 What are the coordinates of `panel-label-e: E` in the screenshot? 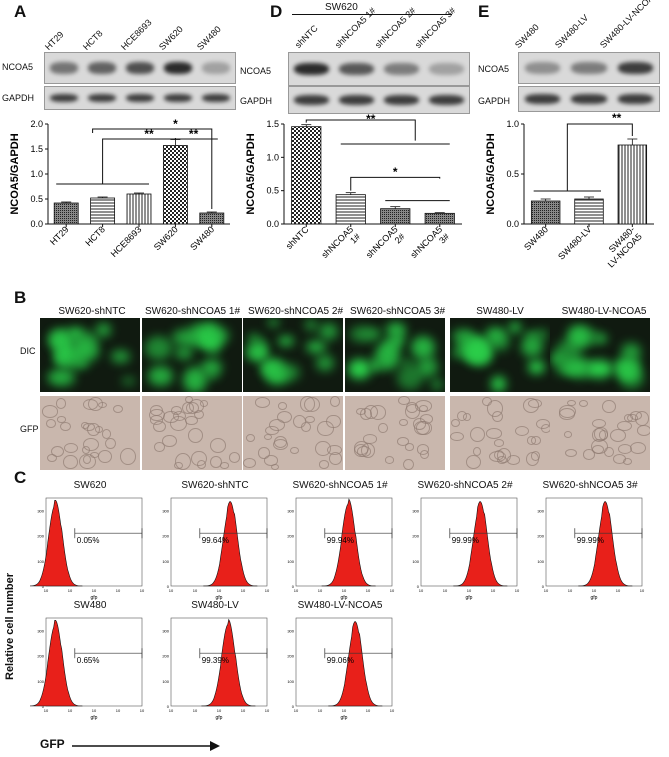 It's located at (484, 11).